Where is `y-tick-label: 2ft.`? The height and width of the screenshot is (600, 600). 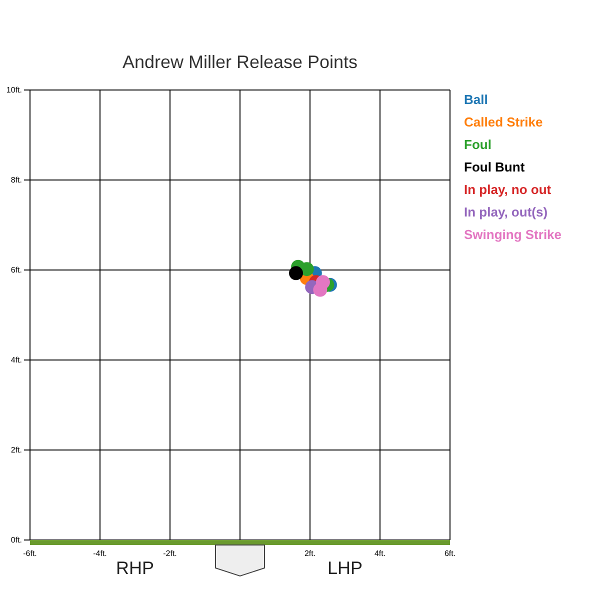 y-tick-label: 2ft. is located at coordinates (16, 450).